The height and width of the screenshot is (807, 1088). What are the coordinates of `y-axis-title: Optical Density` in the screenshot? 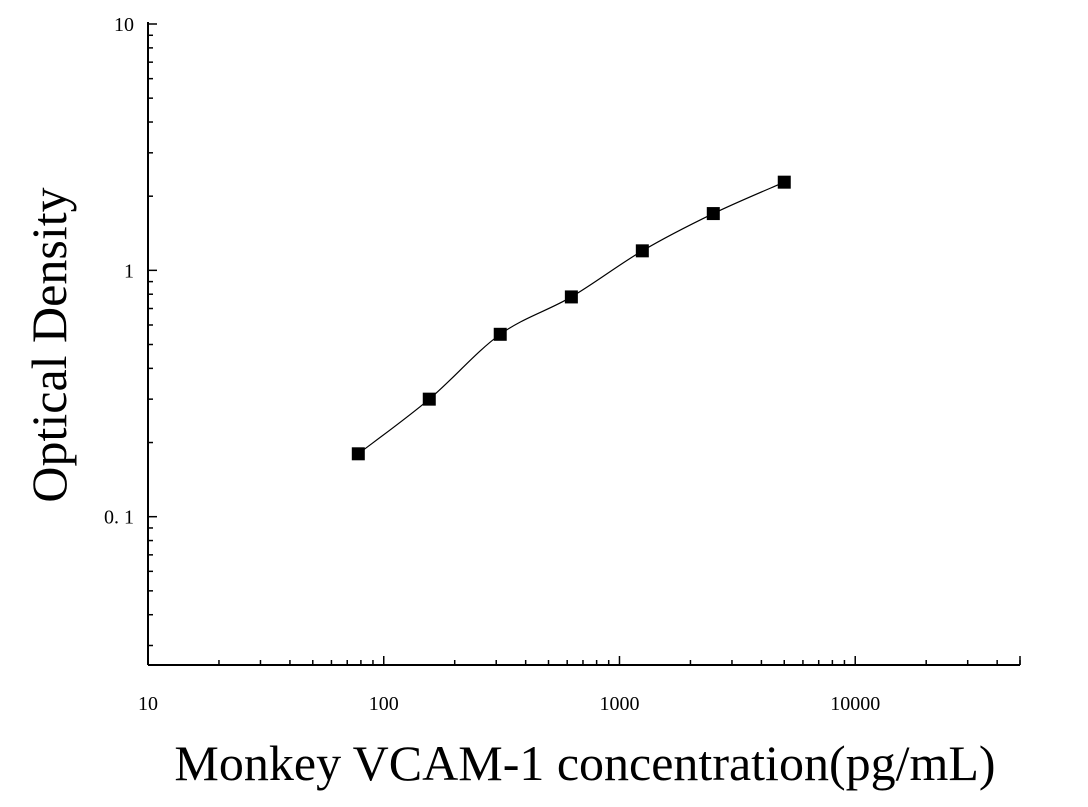 It's located at (49, 344).